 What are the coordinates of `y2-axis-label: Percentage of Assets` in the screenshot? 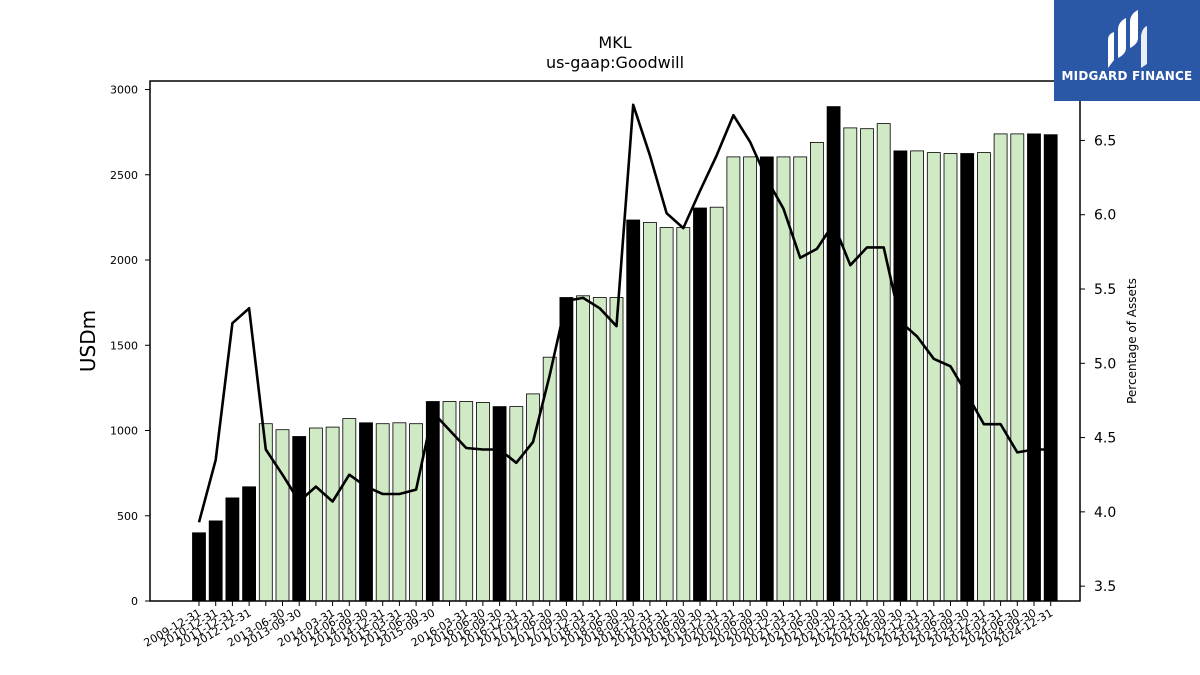 It's located at (1132, 341).